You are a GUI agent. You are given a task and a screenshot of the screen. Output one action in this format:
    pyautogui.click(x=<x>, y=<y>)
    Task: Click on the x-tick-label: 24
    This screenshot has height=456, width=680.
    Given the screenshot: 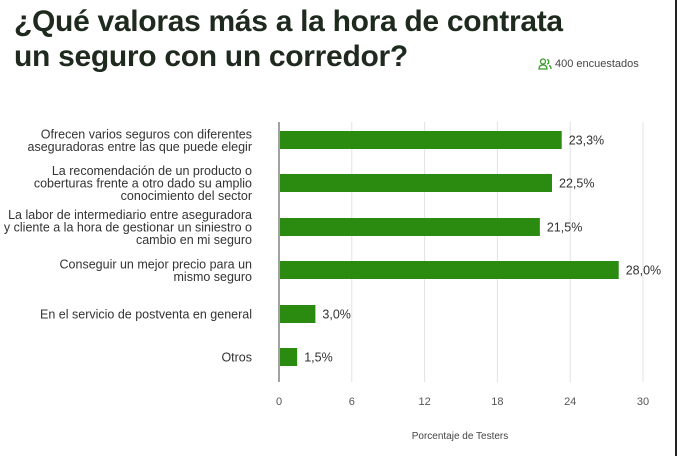 What is the action you would take?
    pyautogui.click(x=570, y=402)
    